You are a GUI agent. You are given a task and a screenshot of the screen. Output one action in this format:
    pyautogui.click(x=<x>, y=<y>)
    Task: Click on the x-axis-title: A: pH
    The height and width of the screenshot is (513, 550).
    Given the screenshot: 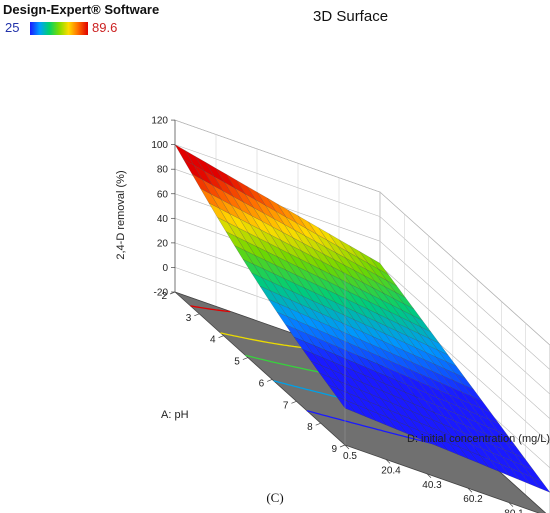 What is the action you would take?
    pyautogui.click(x=175, y=415)
    